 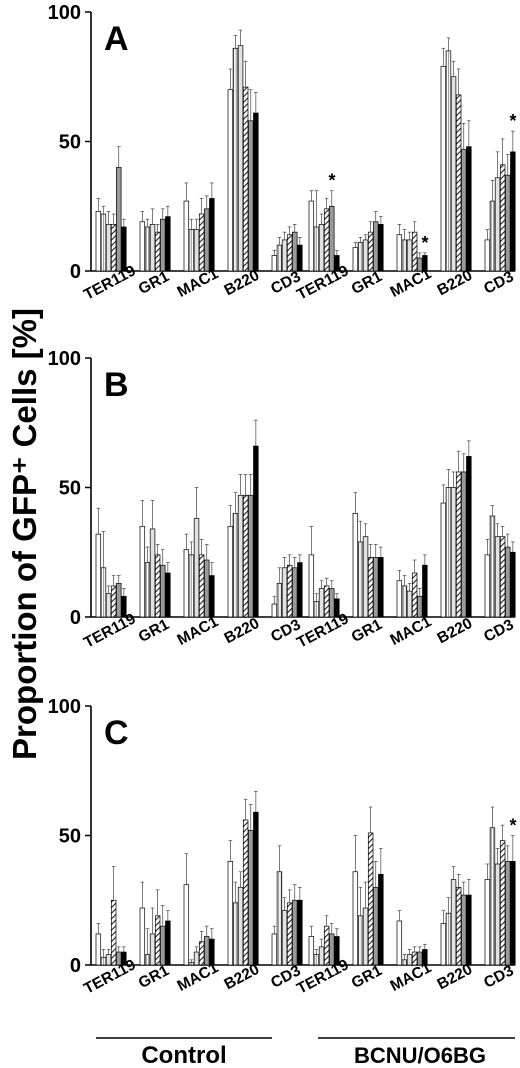 What do you see at coordinates (154, 977) in the screenshot?
I see `x-tick-label: GR1` at bounding box center [154, 977].